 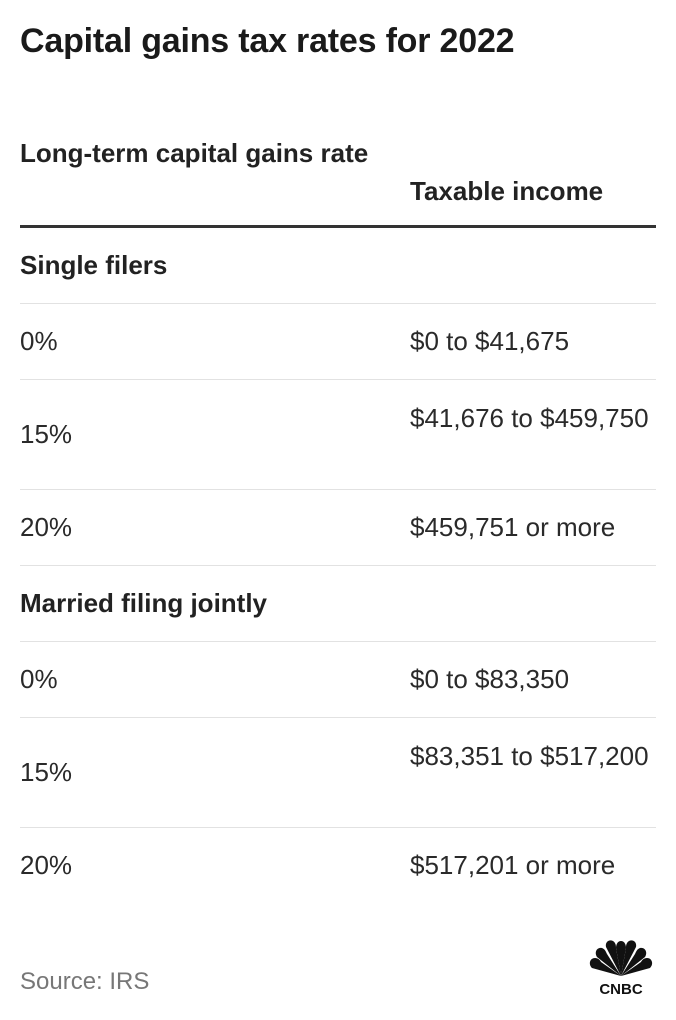 What do you see at coordinates (507, 191) in the screenshot?
I see `column-header-income: Taxable income` at bounding box center [507, 191].